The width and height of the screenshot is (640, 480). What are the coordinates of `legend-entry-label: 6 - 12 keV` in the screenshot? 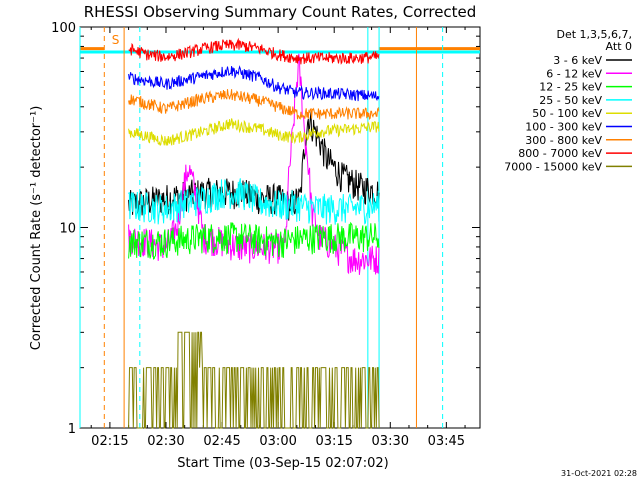 It's located at (574, 73).